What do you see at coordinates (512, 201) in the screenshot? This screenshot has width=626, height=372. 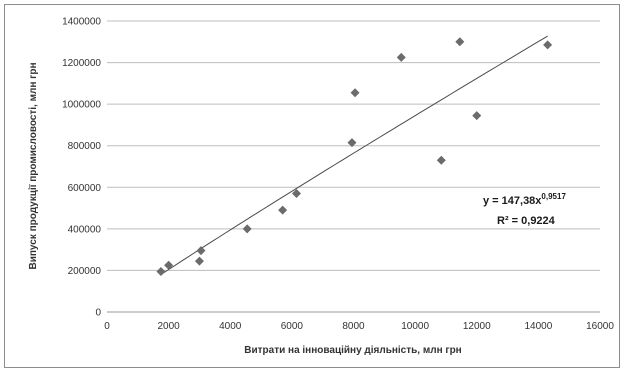 I see `trendline-equation-main: y = 147,38x` at bounding box center [512, 201].